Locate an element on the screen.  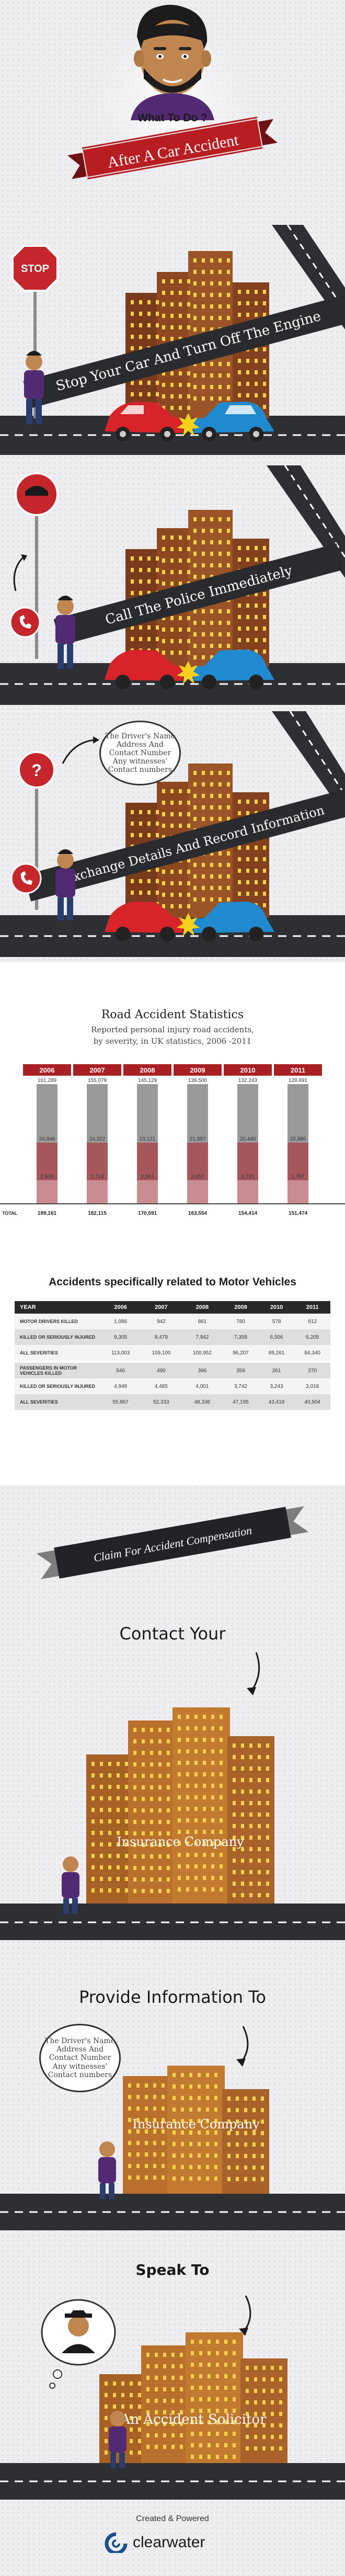
claim-ribbon is located at coordinates (172, 1543).